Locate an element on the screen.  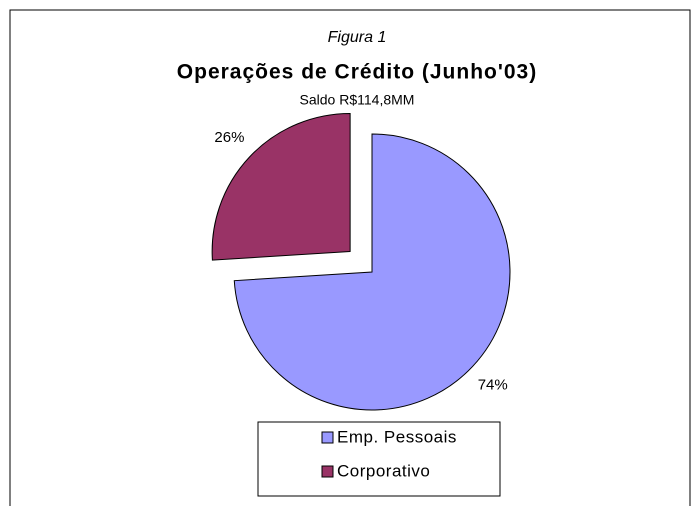
legend-label: Corporativo is located at coordinates (383, 470).